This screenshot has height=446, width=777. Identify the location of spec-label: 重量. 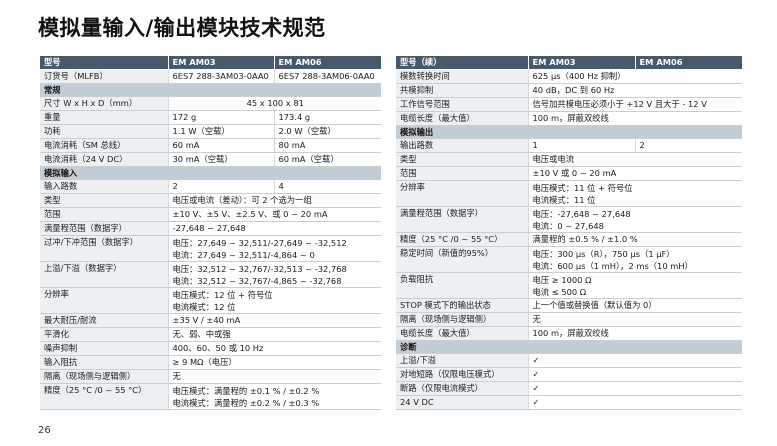
(104, 117).